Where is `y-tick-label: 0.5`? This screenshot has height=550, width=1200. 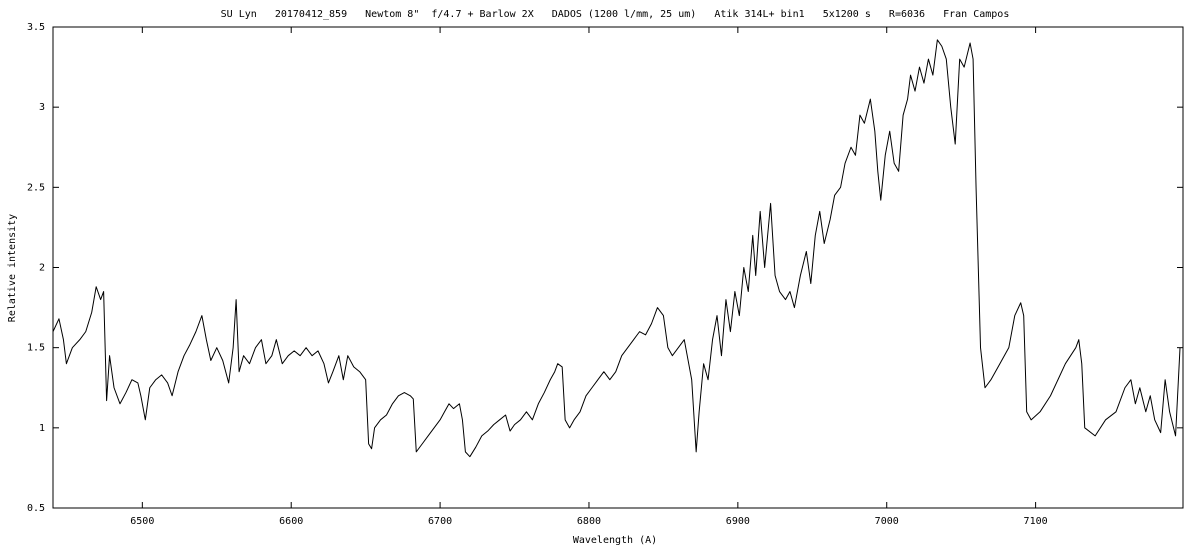 y-tick-label: 0.5 is located at coordinates (36, 508).